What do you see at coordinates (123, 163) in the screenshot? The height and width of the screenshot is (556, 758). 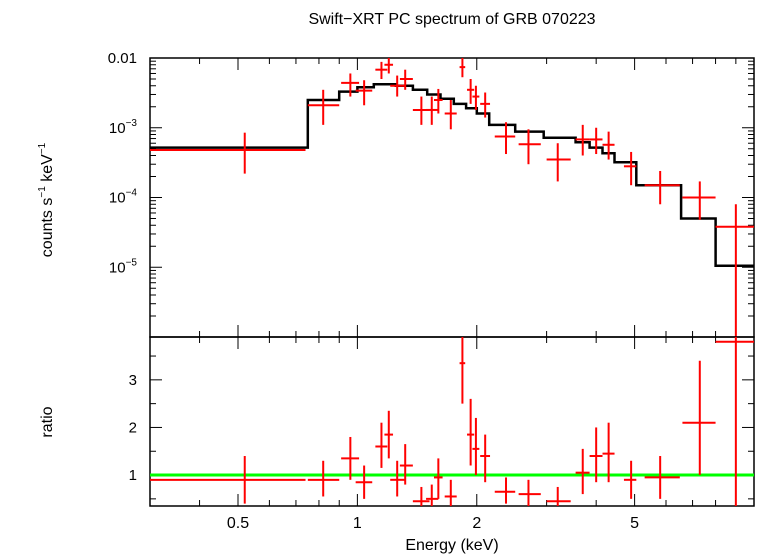 I see `spectrum-y-tick-labels: 0.01 10⁻³ 10⁻⁴ 10⁻⁵` at bounding box center [123, 163].